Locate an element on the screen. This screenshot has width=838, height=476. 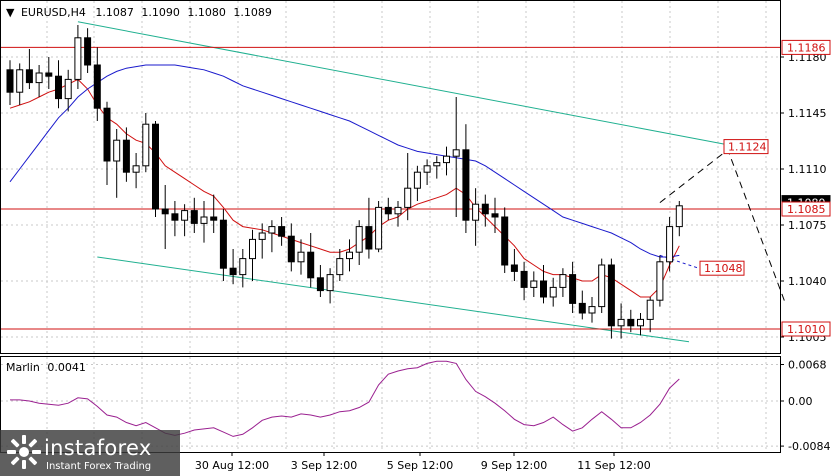
header-triangle-icon: ▼ is located at coordinates (10, 12).